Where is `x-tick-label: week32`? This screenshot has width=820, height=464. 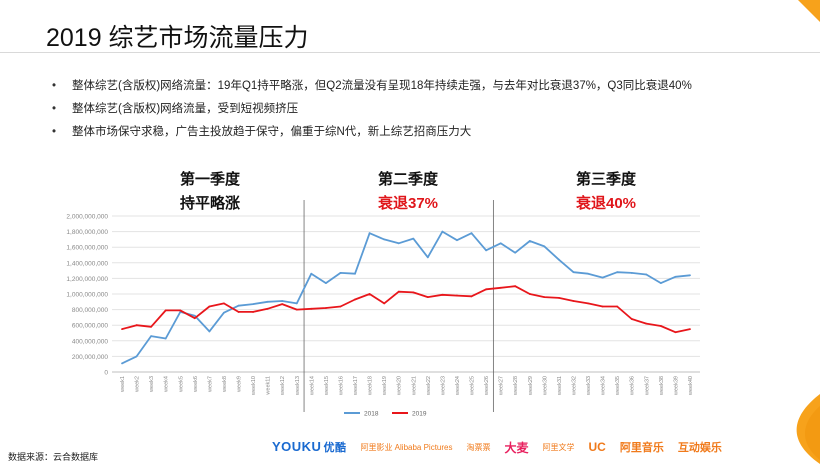
x-tick-label: week32 is located at coordinates (574, 386).